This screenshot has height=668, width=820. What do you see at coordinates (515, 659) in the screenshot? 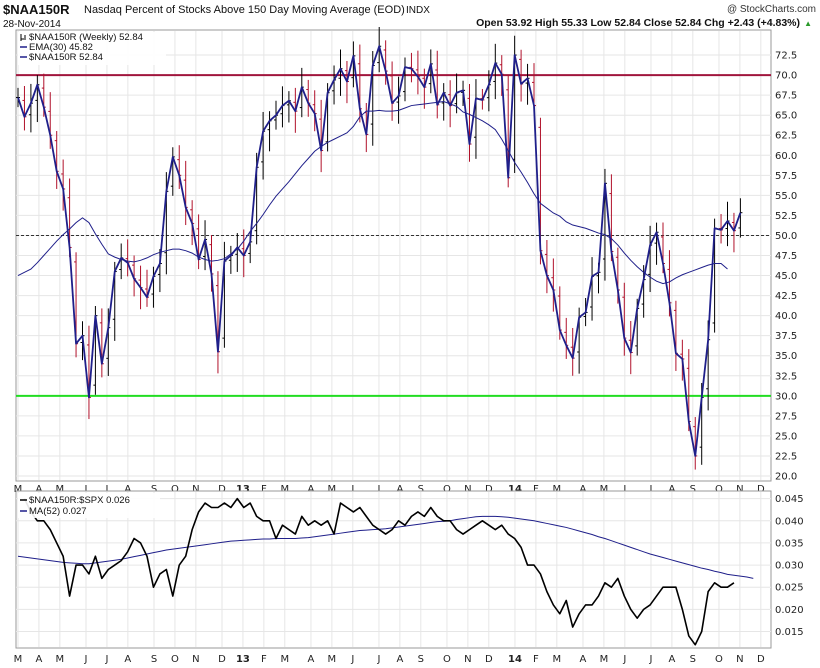
I see `ratio-x-tick-label: 14` at bounding box center [515, 659].